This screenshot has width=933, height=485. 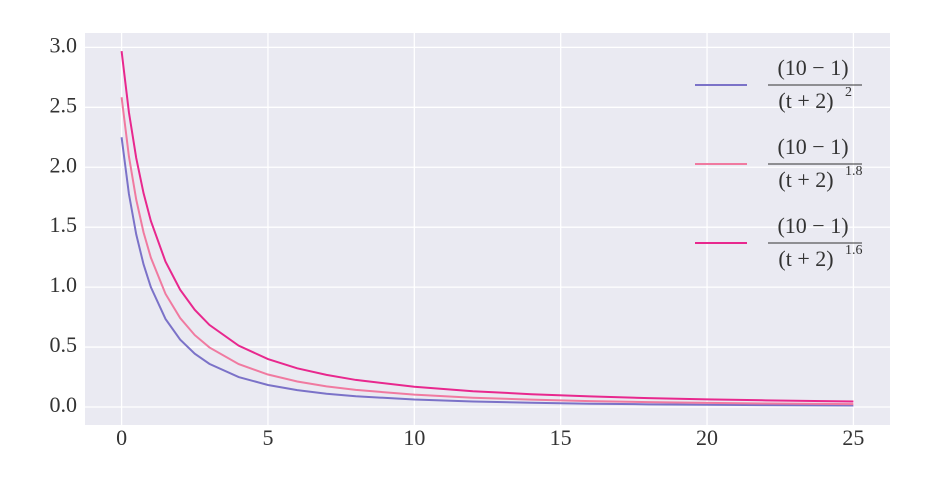 What do you see at coordinates (561, 437) in the screenshot?
I see `x-tick-label: 15` at bounding box center [561, 437].